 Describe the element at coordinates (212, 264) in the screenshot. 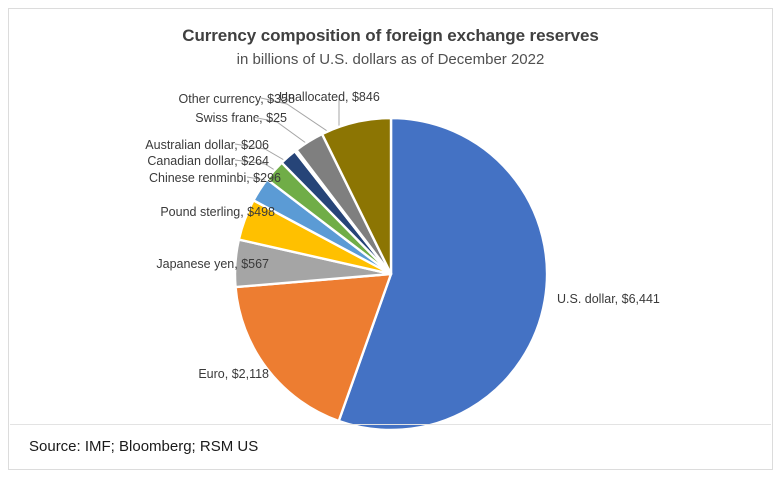

I see `slice-label-japanese-yen: Japanese yen, $567` at that location.